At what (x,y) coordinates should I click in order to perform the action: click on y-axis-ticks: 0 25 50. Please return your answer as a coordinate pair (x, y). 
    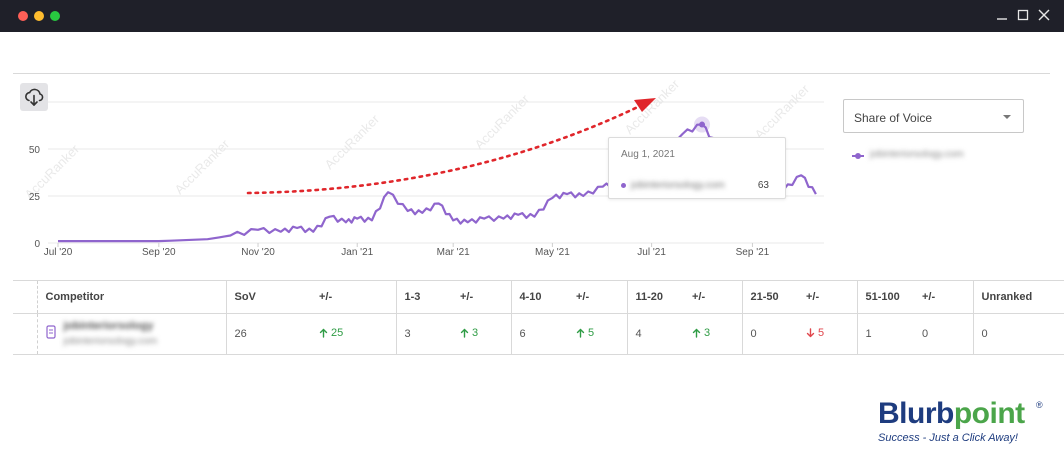
    Looking at the image, I should click on (35, 197).